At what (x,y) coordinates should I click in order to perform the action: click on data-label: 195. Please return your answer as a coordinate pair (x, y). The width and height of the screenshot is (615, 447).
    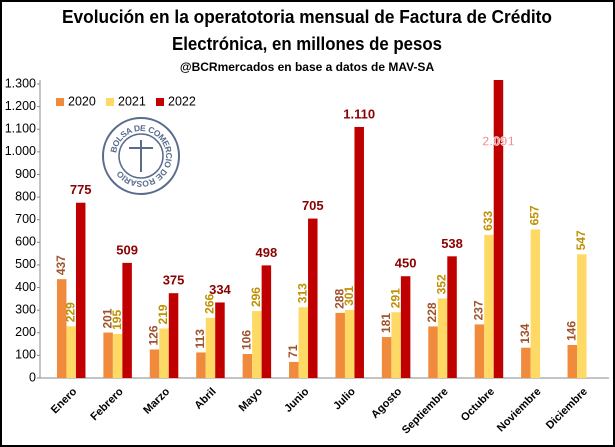
    Looking at the image, I should click on (117, 320).